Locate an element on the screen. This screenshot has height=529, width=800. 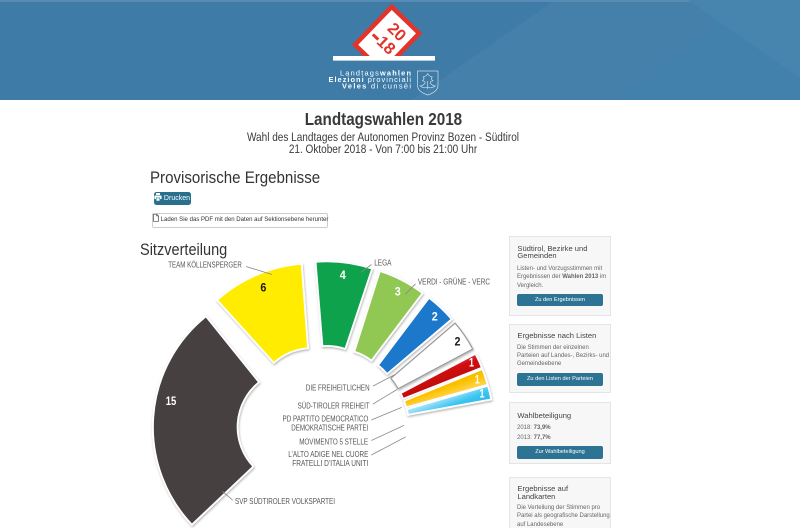
svg-text: MOVIMENTO 5 STELLE is located at coordinates (333, 441).